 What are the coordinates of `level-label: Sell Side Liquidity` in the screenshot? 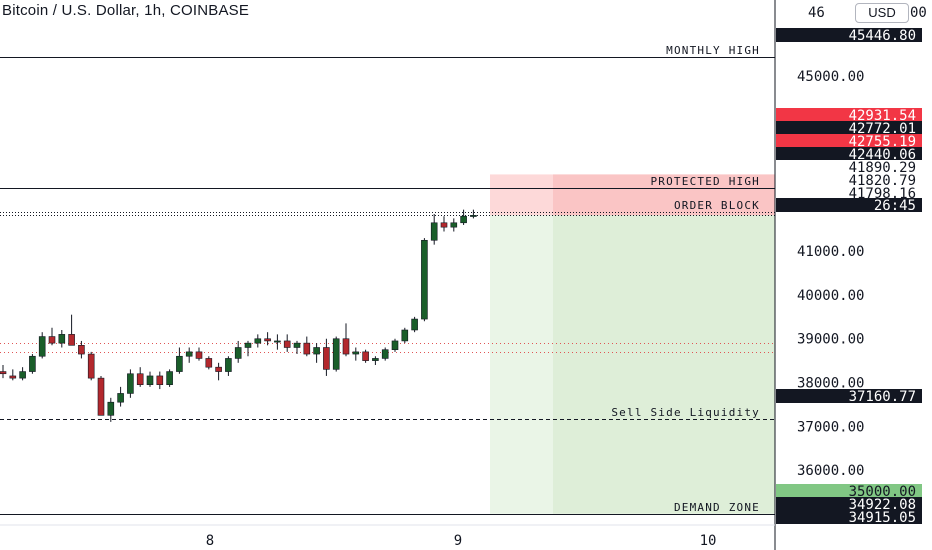 It's located at (685, 412).